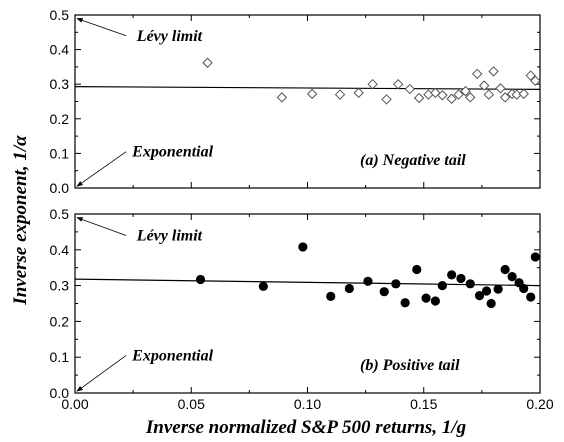 This screenshot has height=442, width=564. Describe the element at coordinates (74, 404) in the screenshot. I see `x-tick-label: 0.00` at that location.